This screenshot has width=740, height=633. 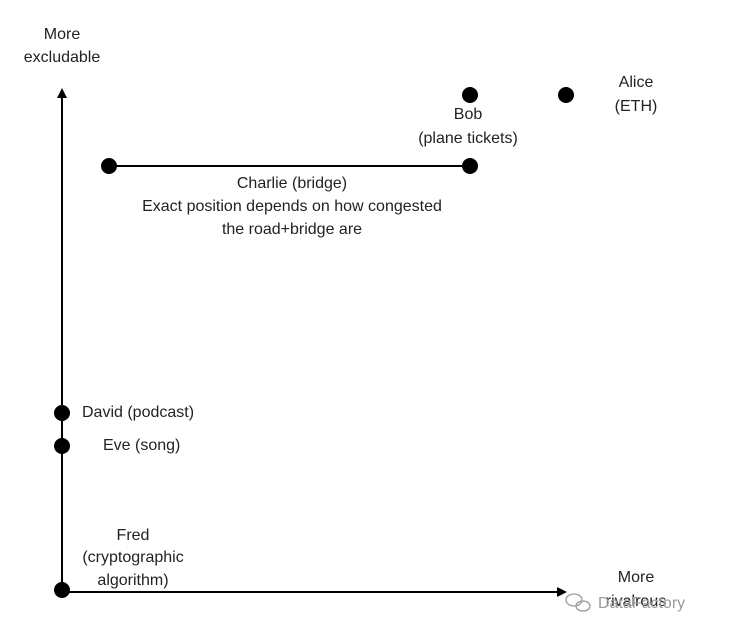 I want to click on node-label: (ETH), so click(x=636, y=106).